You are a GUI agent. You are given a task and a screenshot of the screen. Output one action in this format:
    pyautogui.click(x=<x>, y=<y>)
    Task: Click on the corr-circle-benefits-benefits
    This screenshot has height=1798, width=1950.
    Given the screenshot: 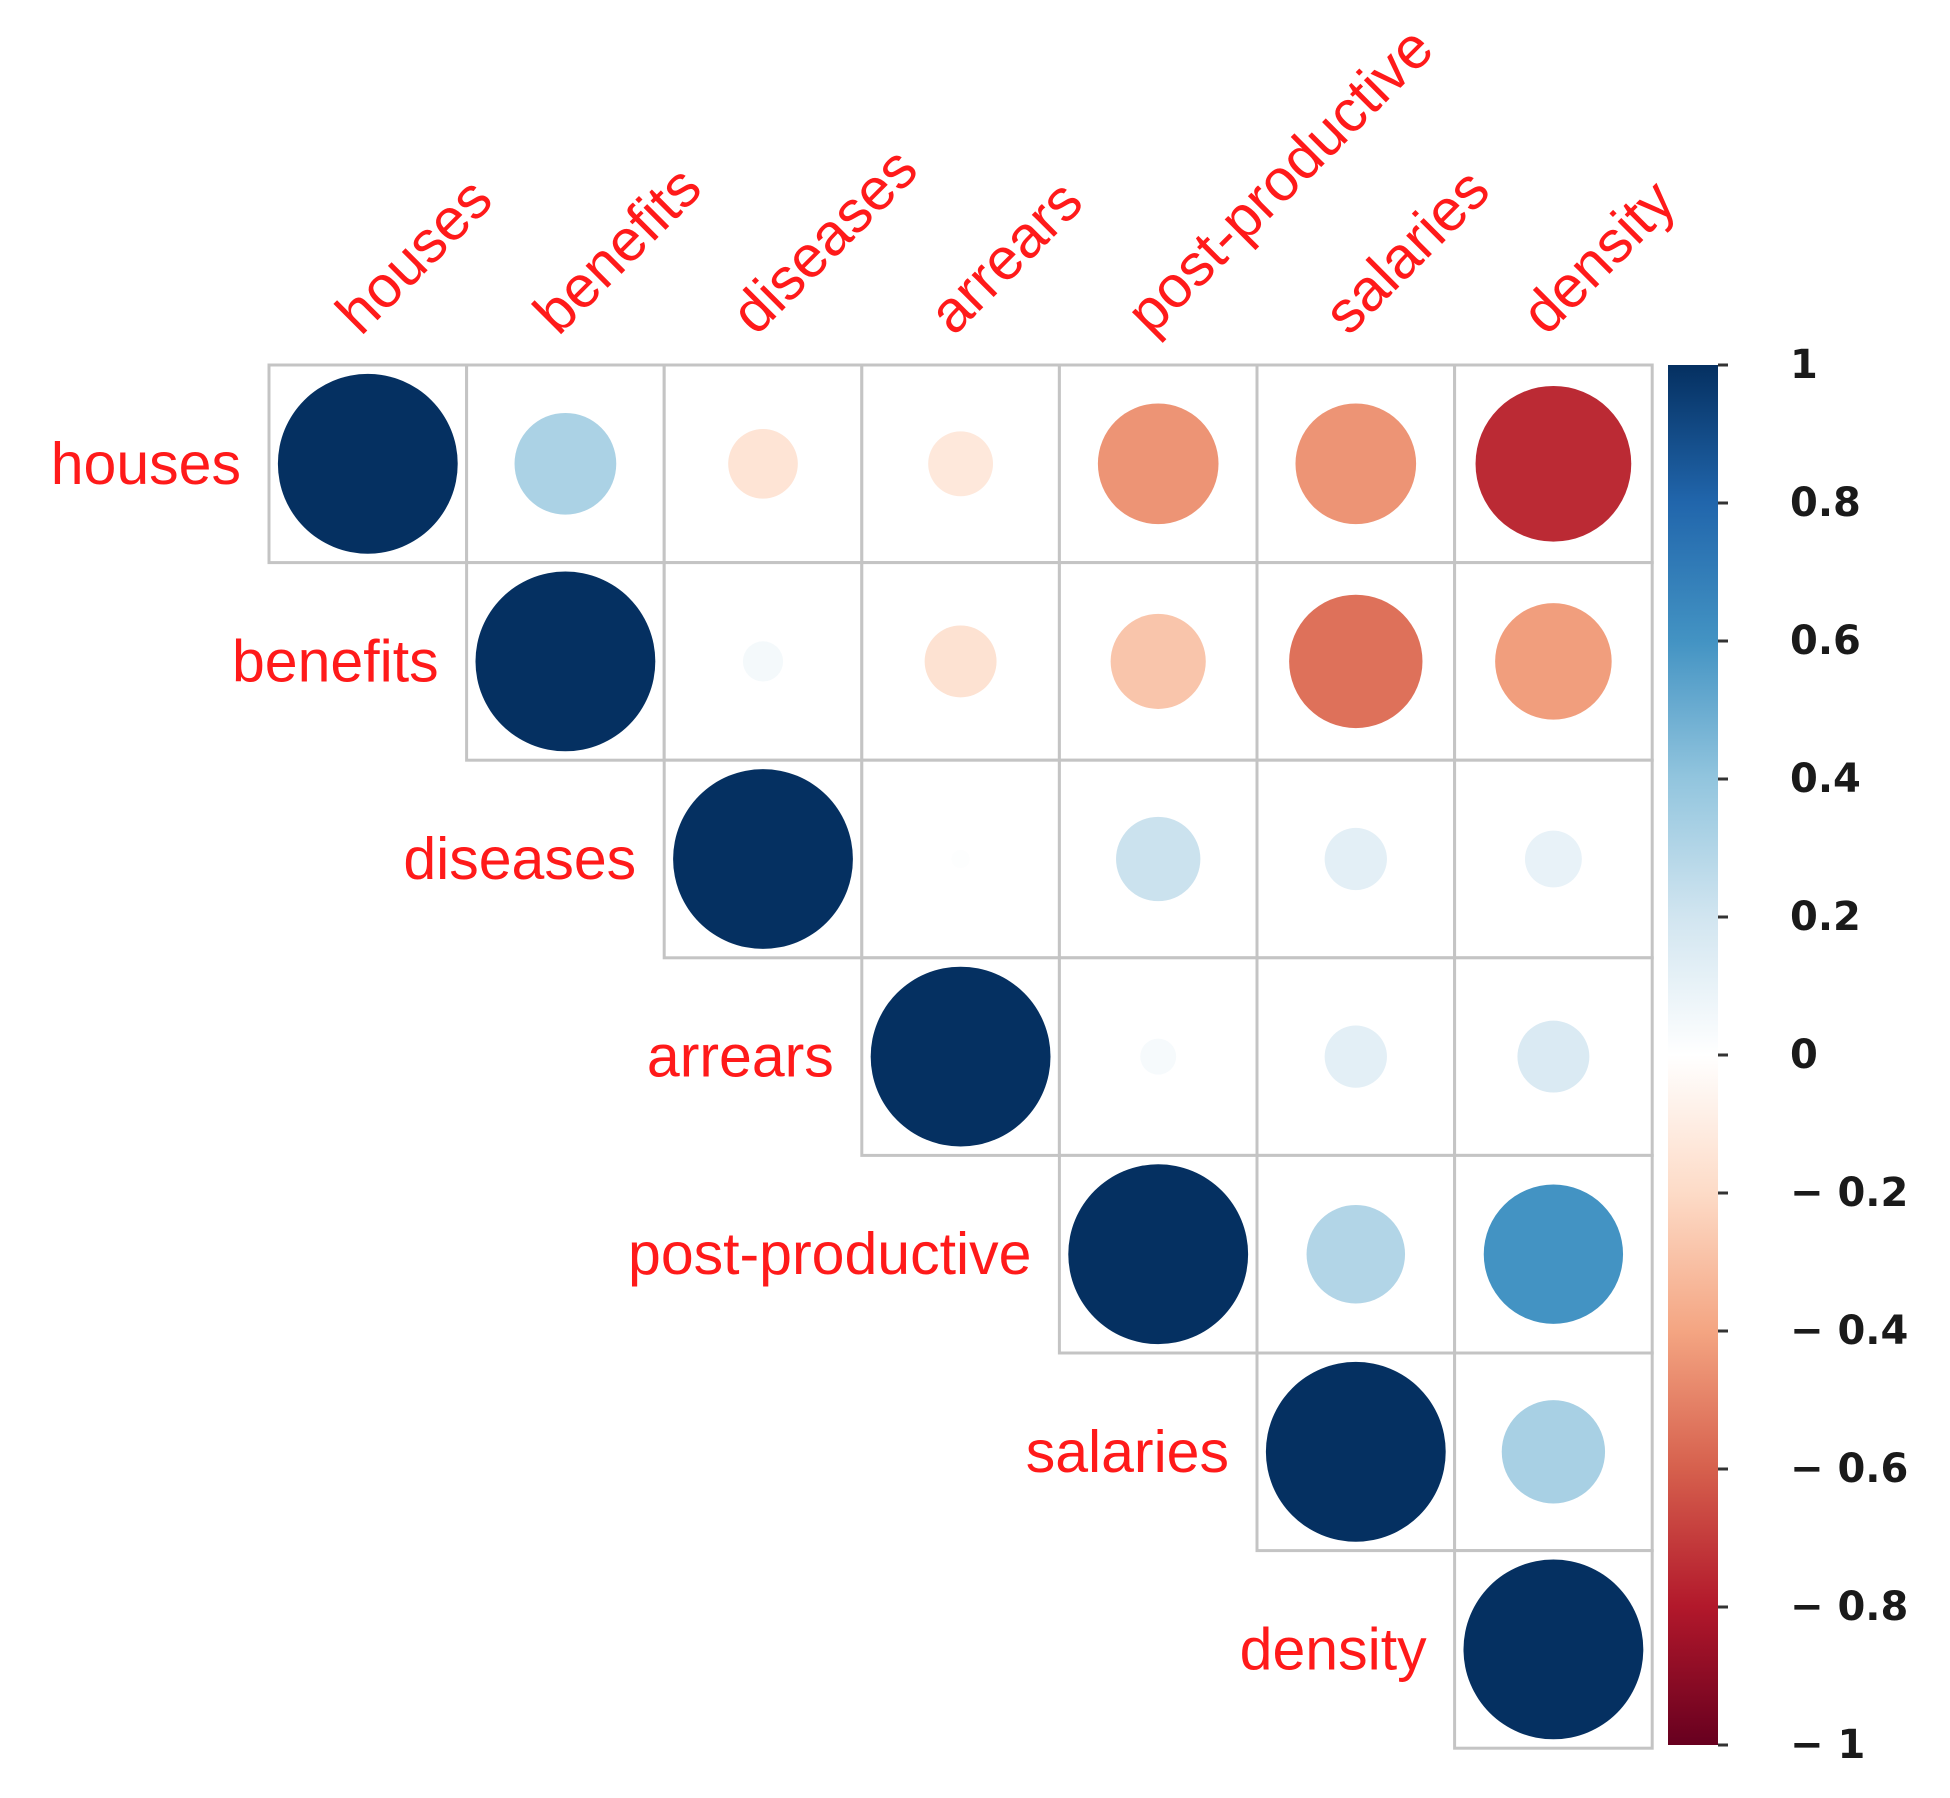 What is the action you would take?
    pyautogui.click(x=565, y=661)
    